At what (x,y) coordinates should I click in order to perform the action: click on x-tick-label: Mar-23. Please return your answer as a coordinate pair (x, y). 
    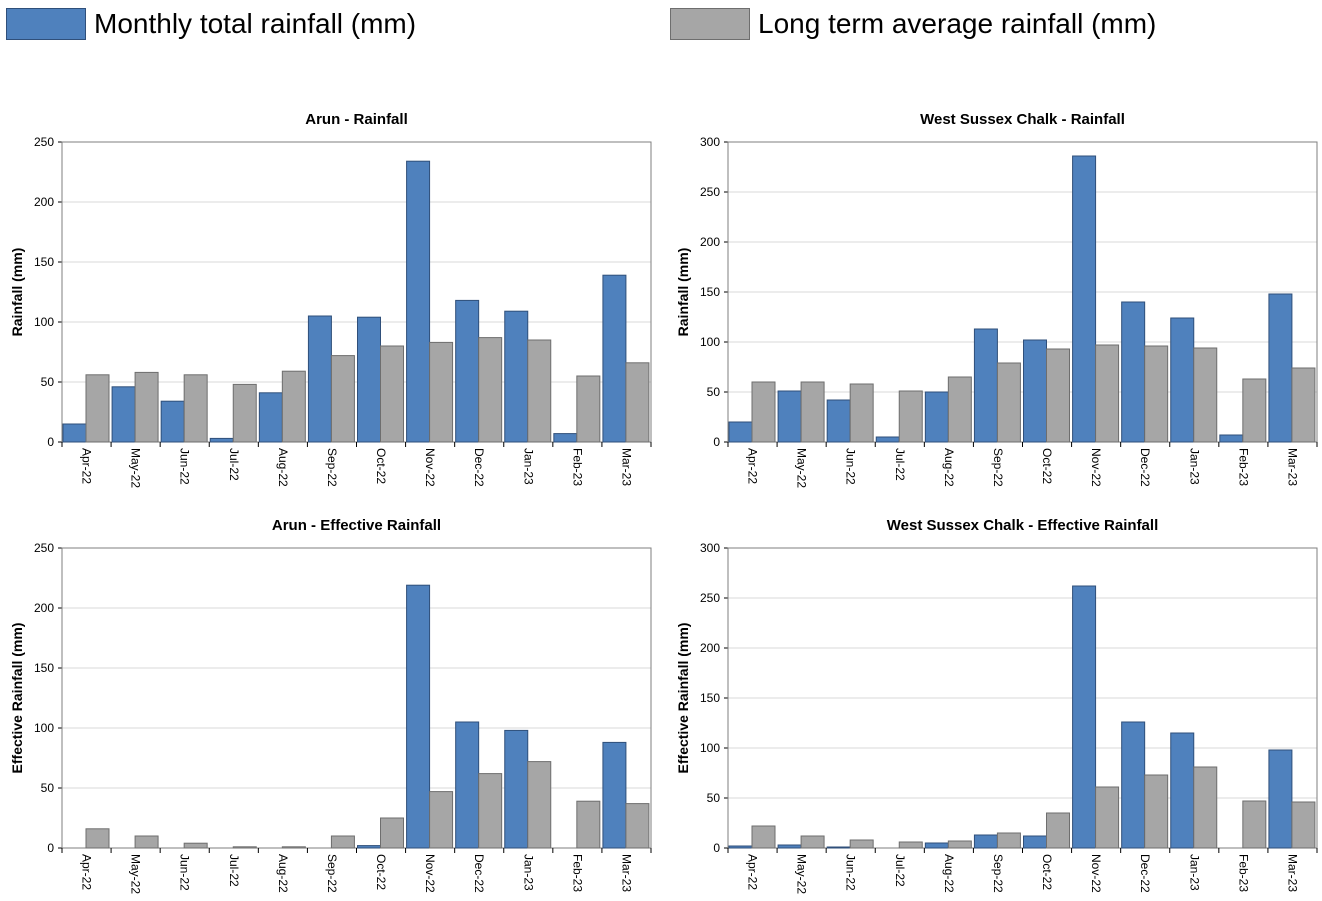
    Looking at the image, I should click on (1292, 873).